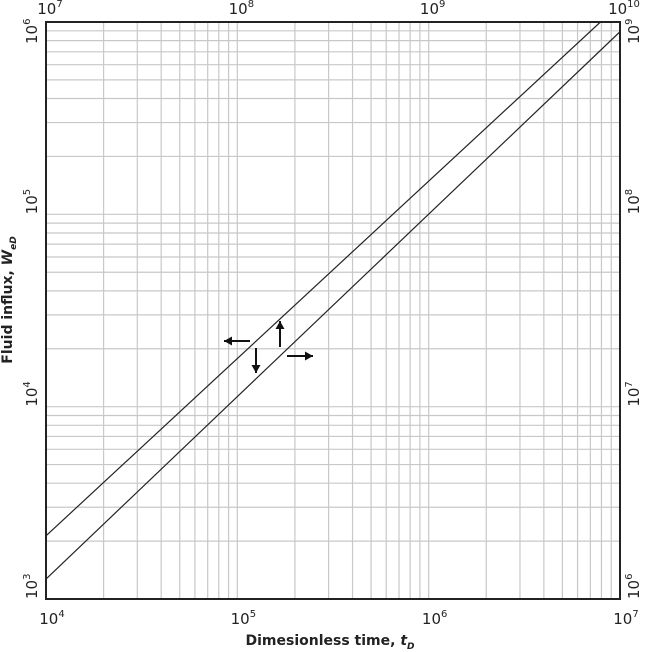  I want to click on x-top-tick-label: 109, so click(432, 9).